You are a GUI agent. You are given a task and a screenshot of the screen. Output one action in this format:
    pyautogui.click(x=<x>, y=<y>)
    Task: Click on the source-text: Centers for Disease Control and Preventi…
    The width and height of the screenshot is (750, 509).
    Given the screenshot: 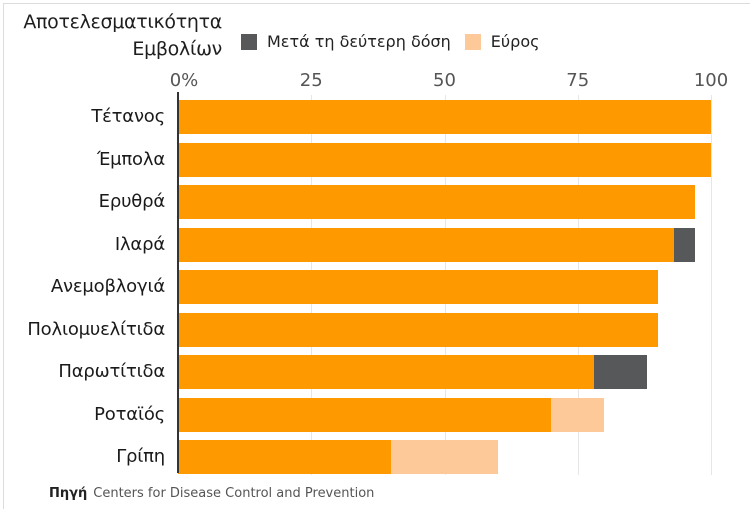 What is the action you would take?
    pyautogui.click(x=234, y=493)
    